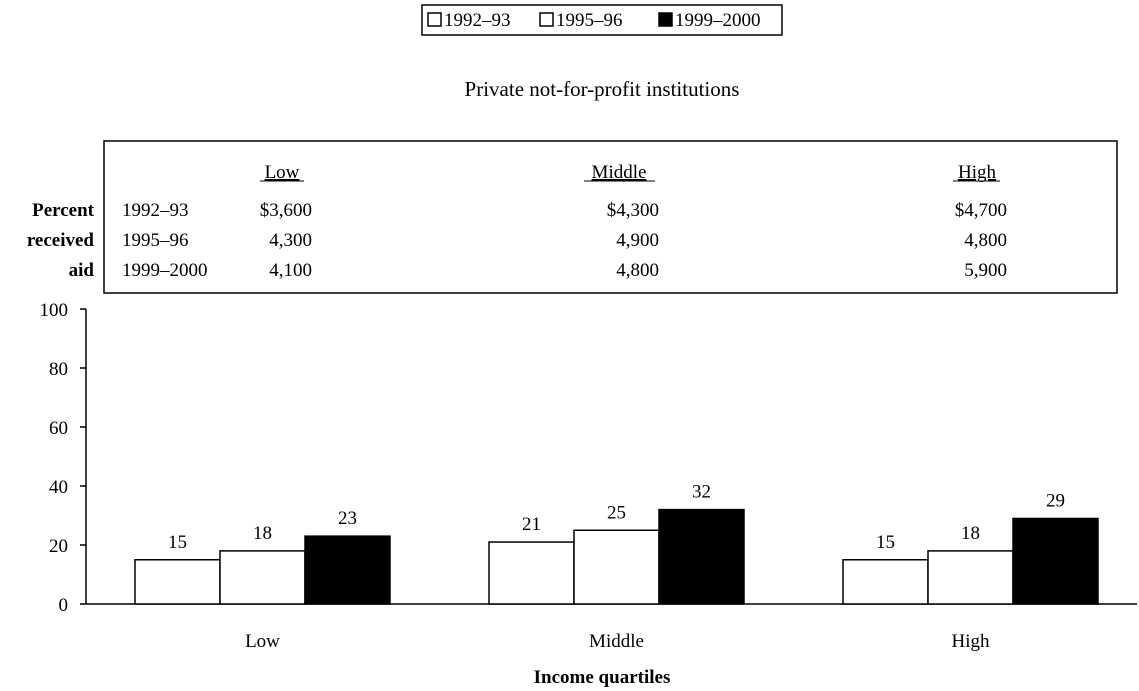  I want to click on data-label: 23, so click(347, 518).